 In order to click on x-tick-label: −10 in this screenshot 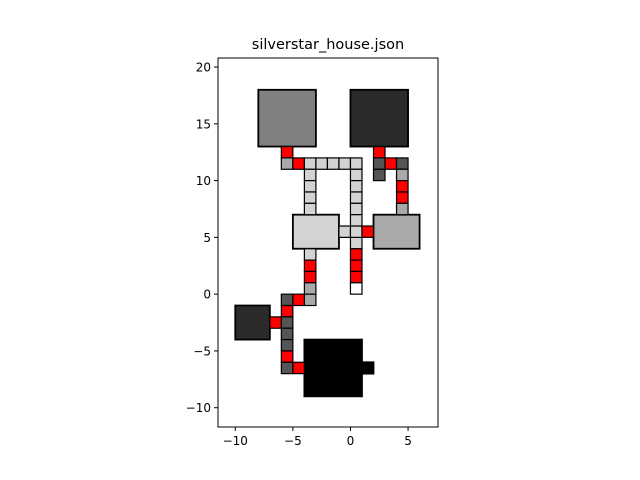, I will do `click(235, 441)`.